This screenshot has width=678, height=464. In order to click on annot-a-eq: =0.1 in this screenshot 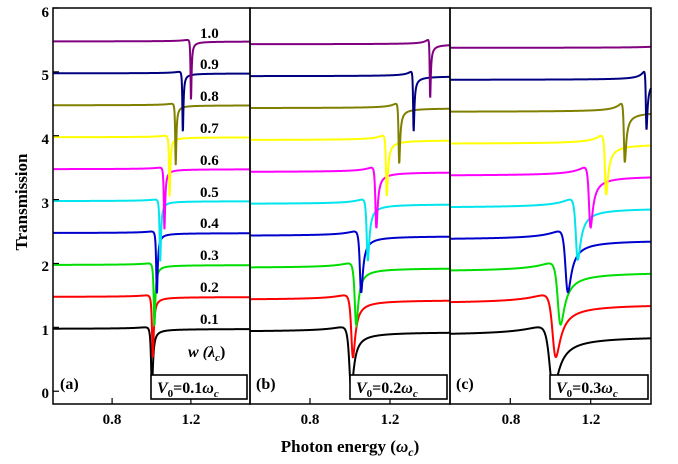, I will do `click(187, 388)`.